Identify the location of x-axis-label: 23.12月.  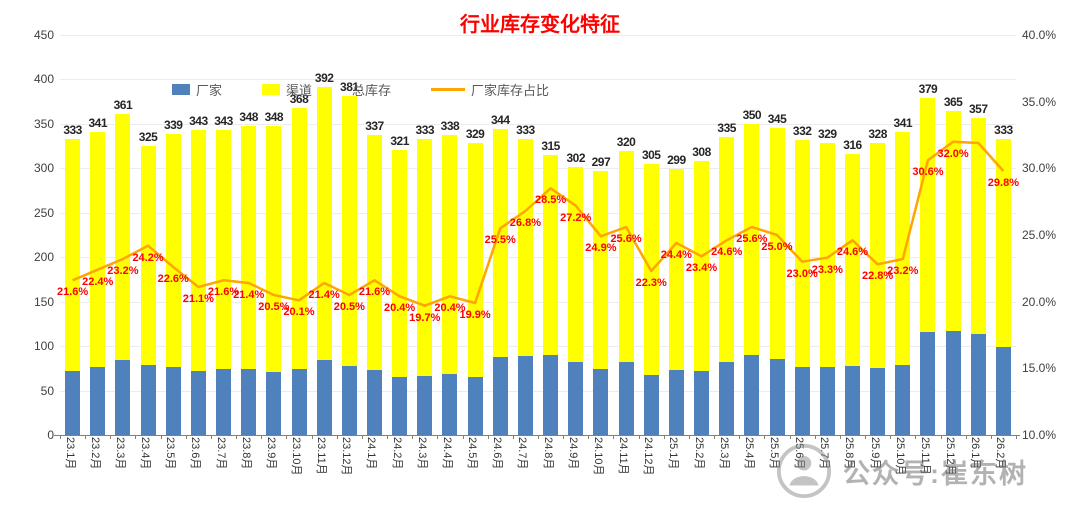
(346, 456).